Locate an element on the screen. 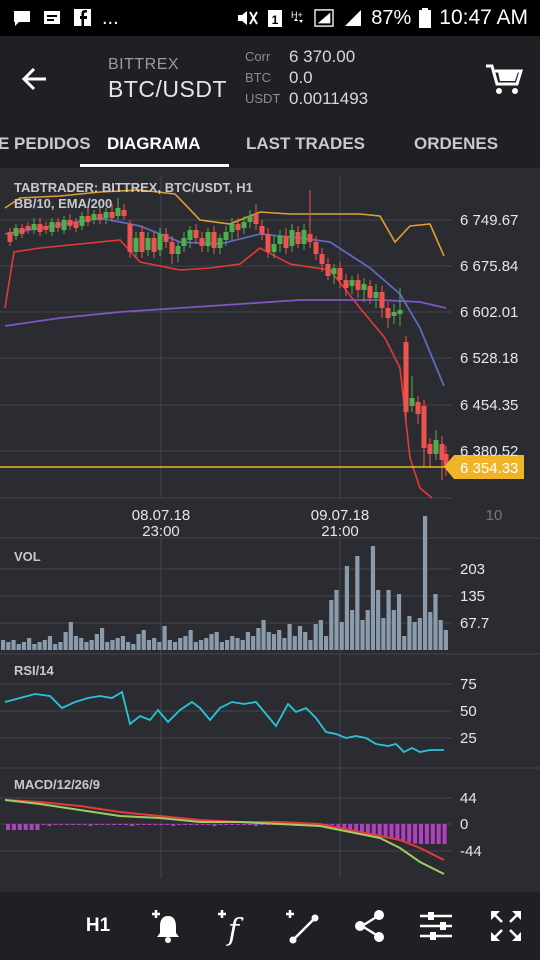 Image resolution: width=540 pixels, height=960 pixels. notification-icon is located at coordinates (52, 17).